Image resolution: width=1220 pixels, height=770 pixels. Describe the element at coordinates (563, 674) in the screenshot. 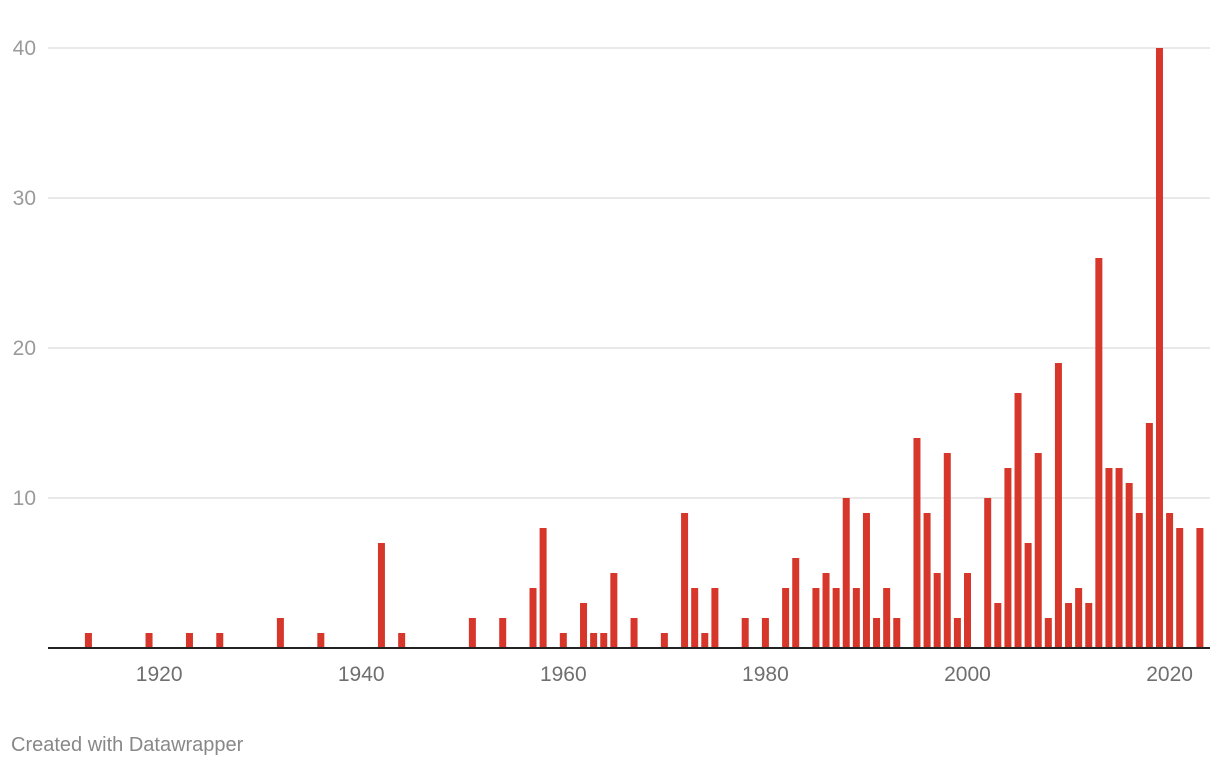

I see `x-tick-label: 1960` at that location.